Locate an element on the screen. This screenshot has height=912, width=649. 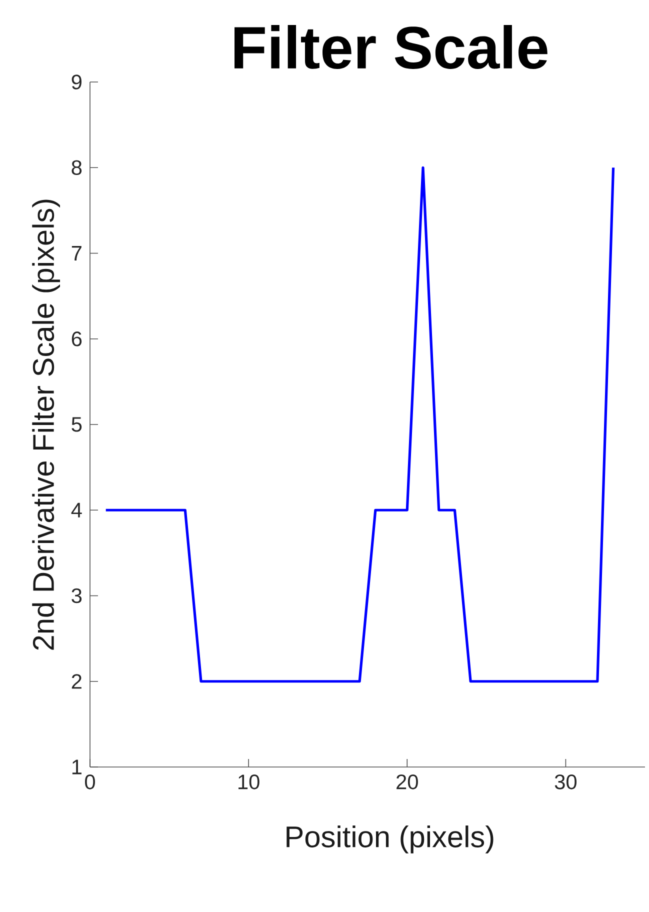
x-tick-label: 10 is located at coordinates (249, 782).